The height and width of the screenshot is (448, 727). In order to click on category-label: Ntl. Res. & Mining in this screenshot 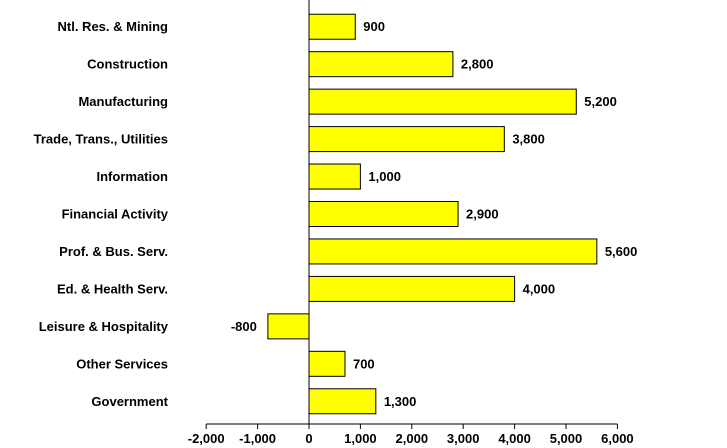, I will do `click(113, 26)`.